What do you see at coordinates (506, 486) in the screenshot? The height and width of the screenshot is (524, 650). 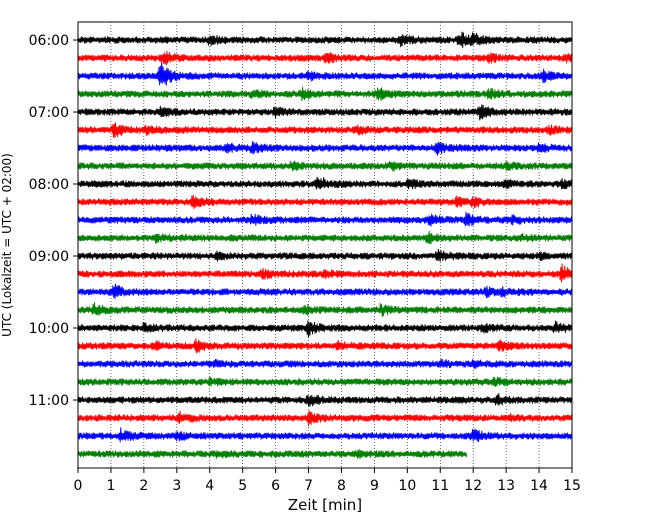 I see `x-tick-label: 13` at bounding box center [506, 486].